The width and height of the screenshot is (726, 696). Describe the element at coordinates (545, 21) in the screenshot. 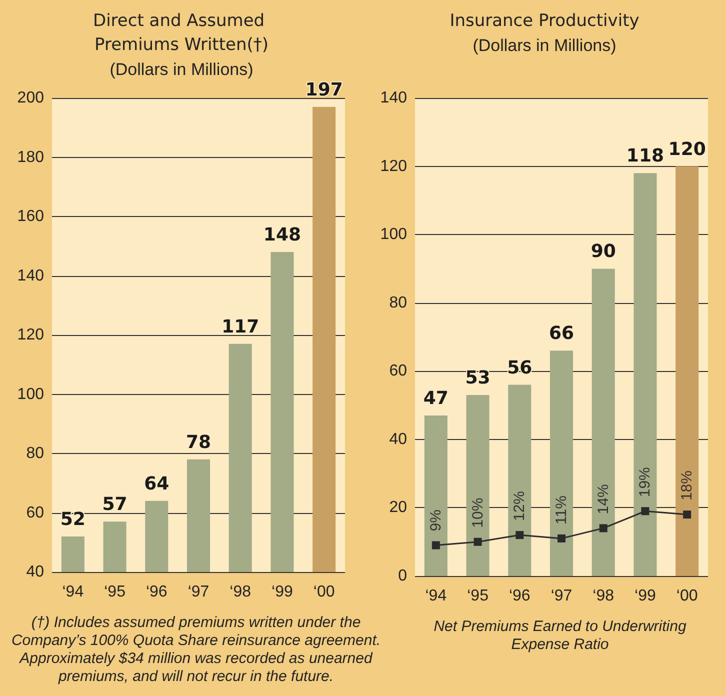

I see `chart-title: Insurance Productivity` at that location.